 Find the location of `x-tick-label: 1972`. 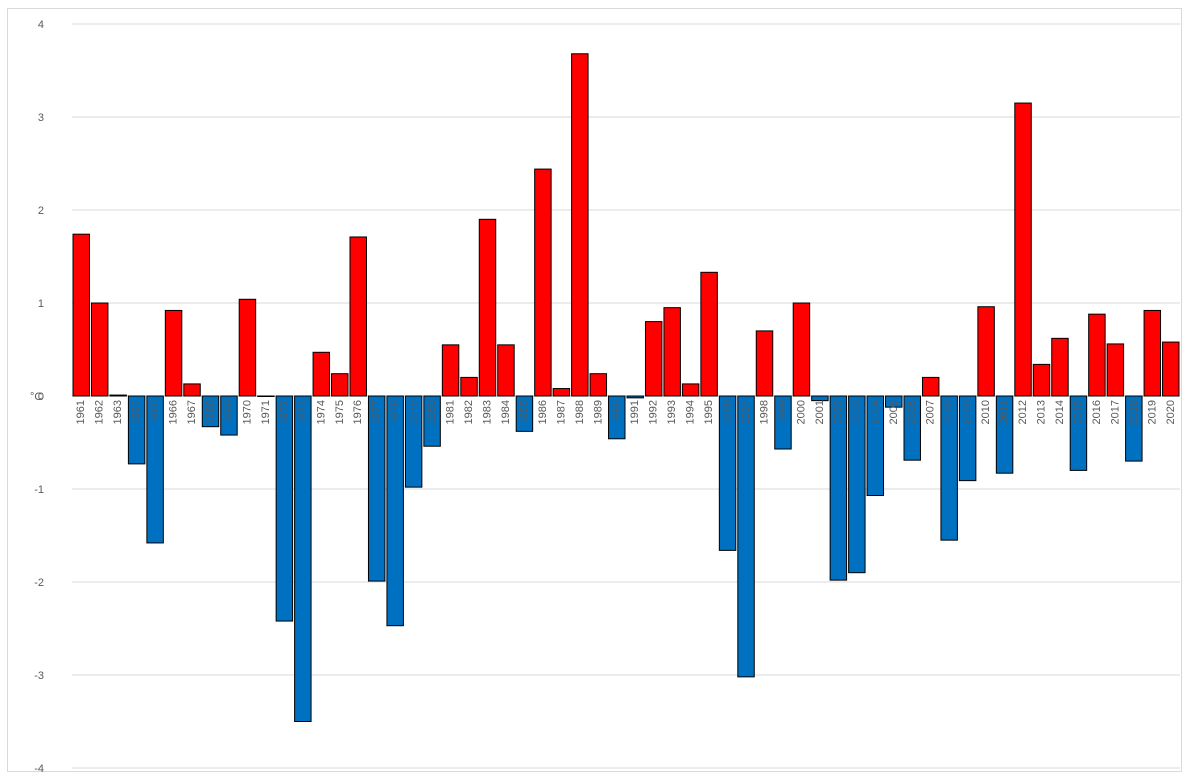

x-tick-label: 1972 is located at coordinates (284, 412).